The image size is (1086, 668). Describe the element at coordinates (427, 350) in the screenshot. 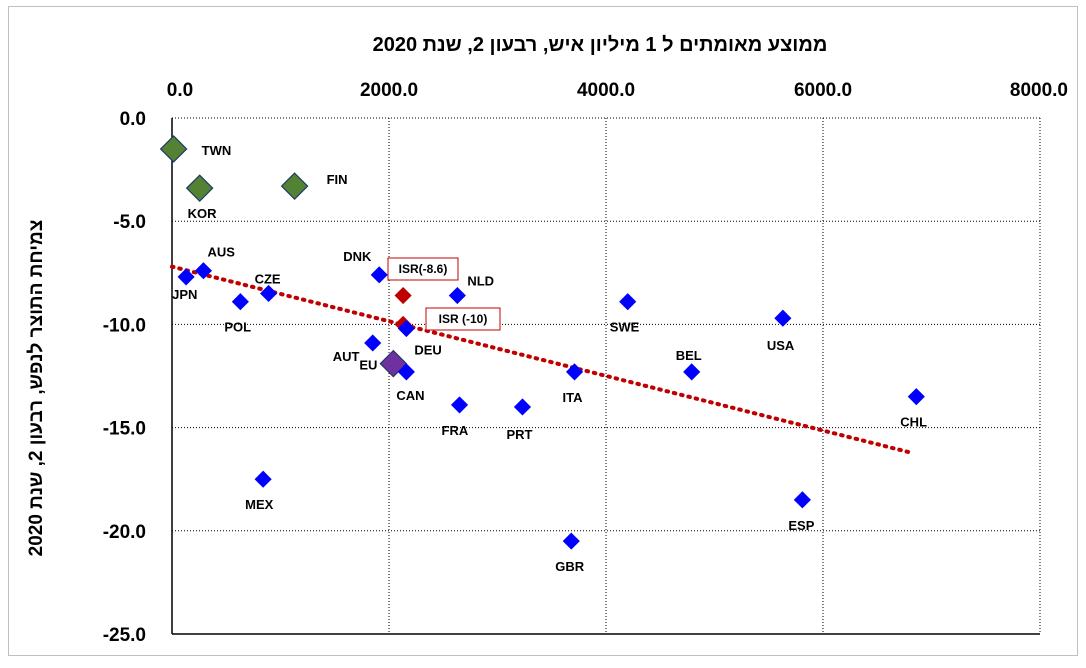

I see `point-label: DEU` at that location.